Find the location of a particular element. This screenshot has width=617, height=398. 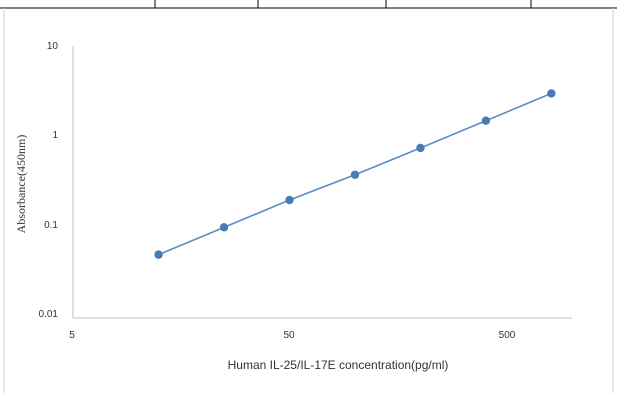

x-tick-label: 50 is located at coordinates (289, 335).